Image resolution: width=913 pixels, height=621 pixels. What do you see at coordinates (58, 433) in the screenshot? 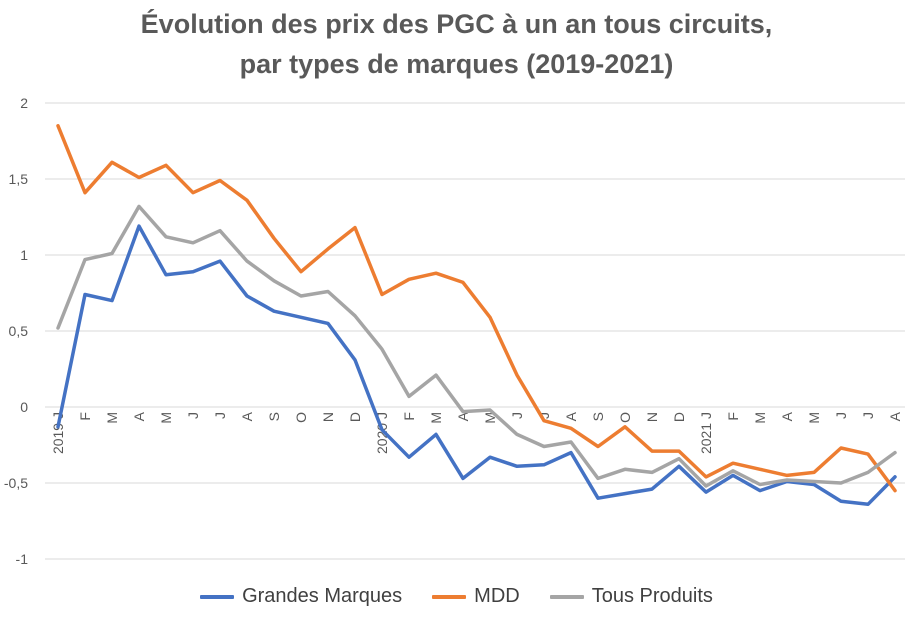
I see `x-tick-label: 2019 J` at bounding box center [58, 433].